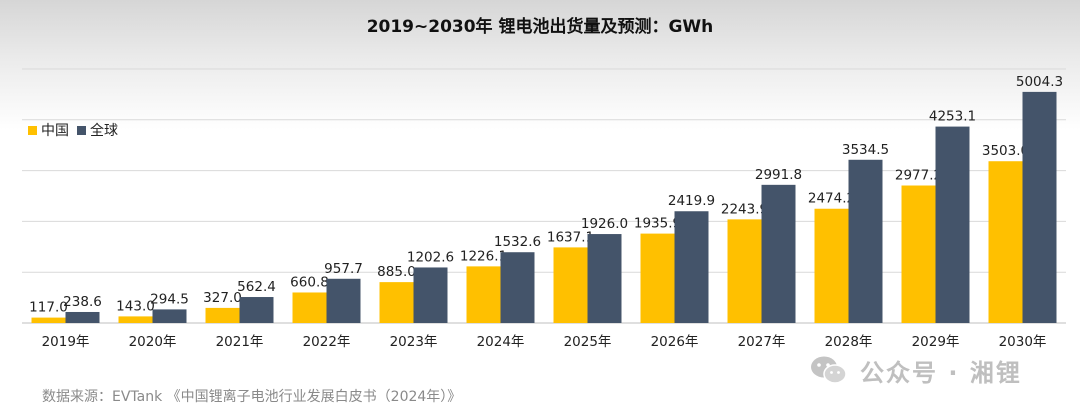  Describe the element at coordinates (1039, 82) in the screenshot. I see `data-label-global: 5004.3` at that location.